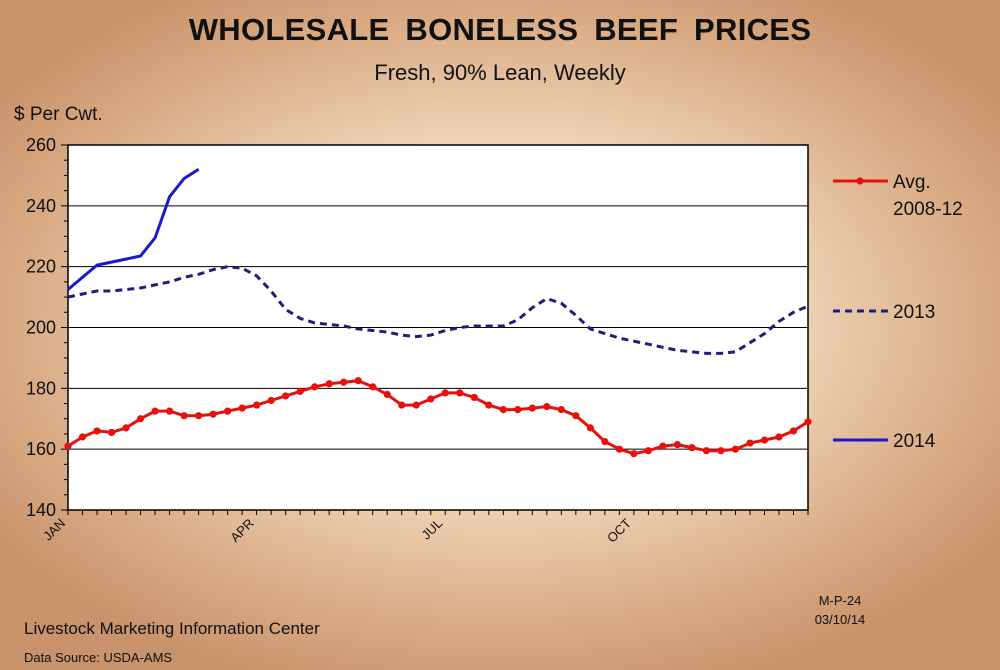  Describe the element at coordinates (41, 206) in the screenshot. I see `y-tick-label: 240` at that location.